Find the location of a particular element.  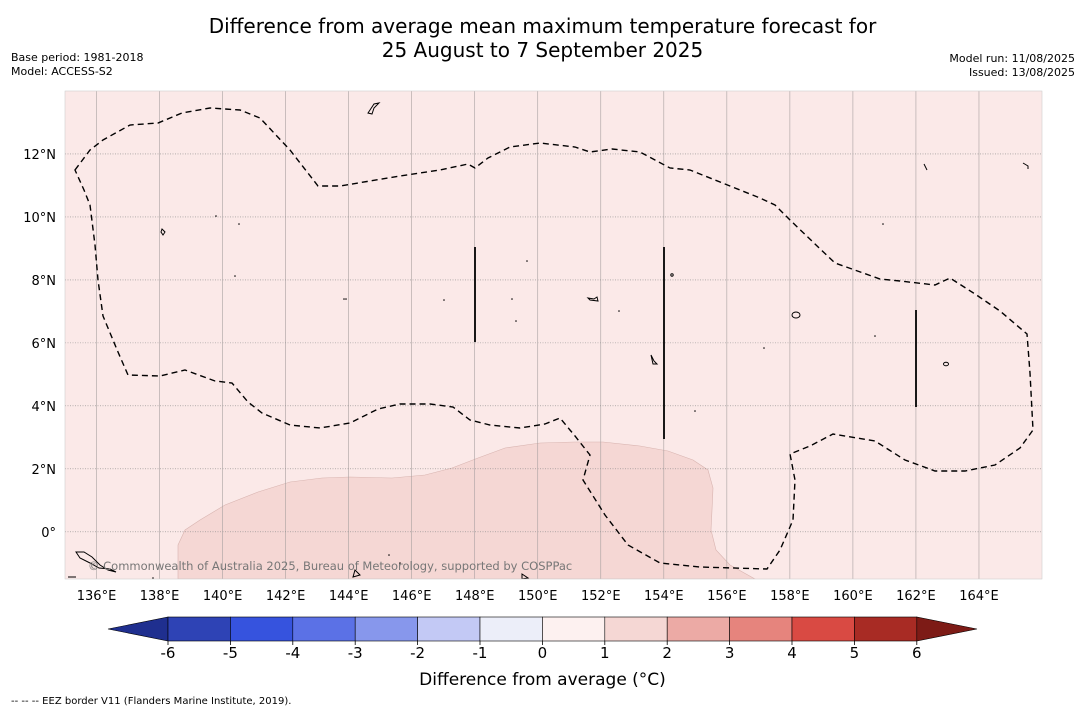

colorbar: -6 -5 -4 -3 -2 -1 0 1 2 3 4 5 6 is located at coordinates (542, 639).